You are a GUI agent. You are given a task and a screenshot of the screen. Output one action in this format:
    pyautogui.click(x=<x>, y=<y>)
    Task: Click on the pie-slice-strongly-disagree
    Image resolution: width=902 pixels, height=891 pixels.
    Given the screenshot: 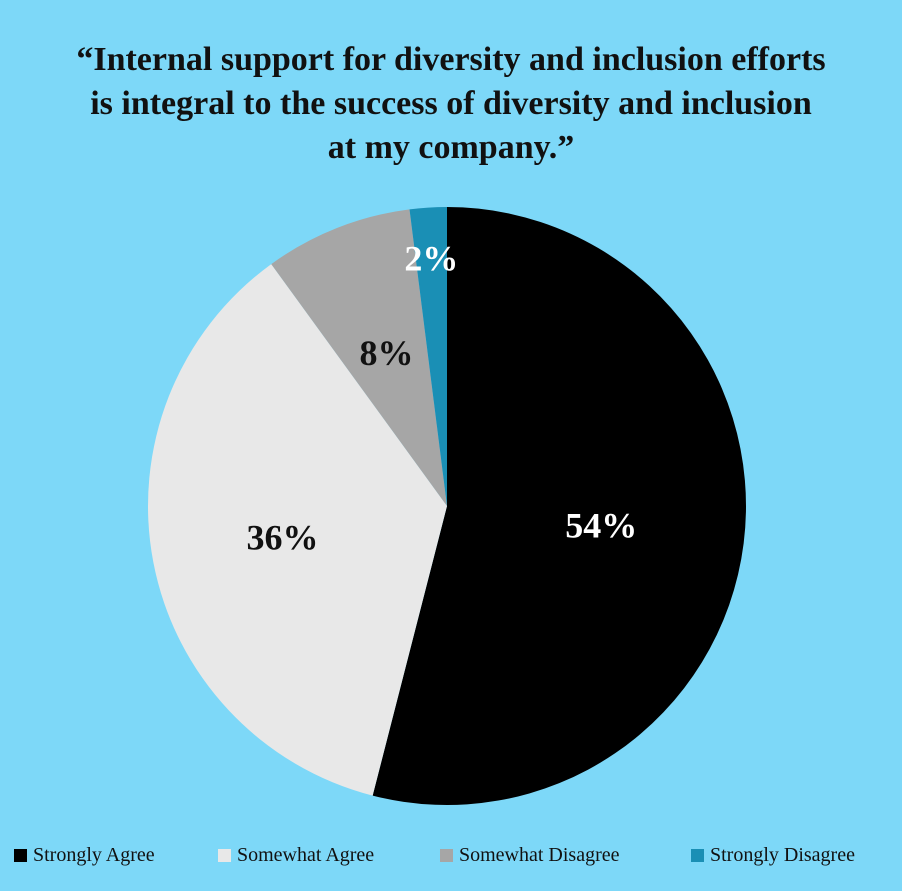 What is the action you would take?
    pyautogui.click(x=428, y=356)
    